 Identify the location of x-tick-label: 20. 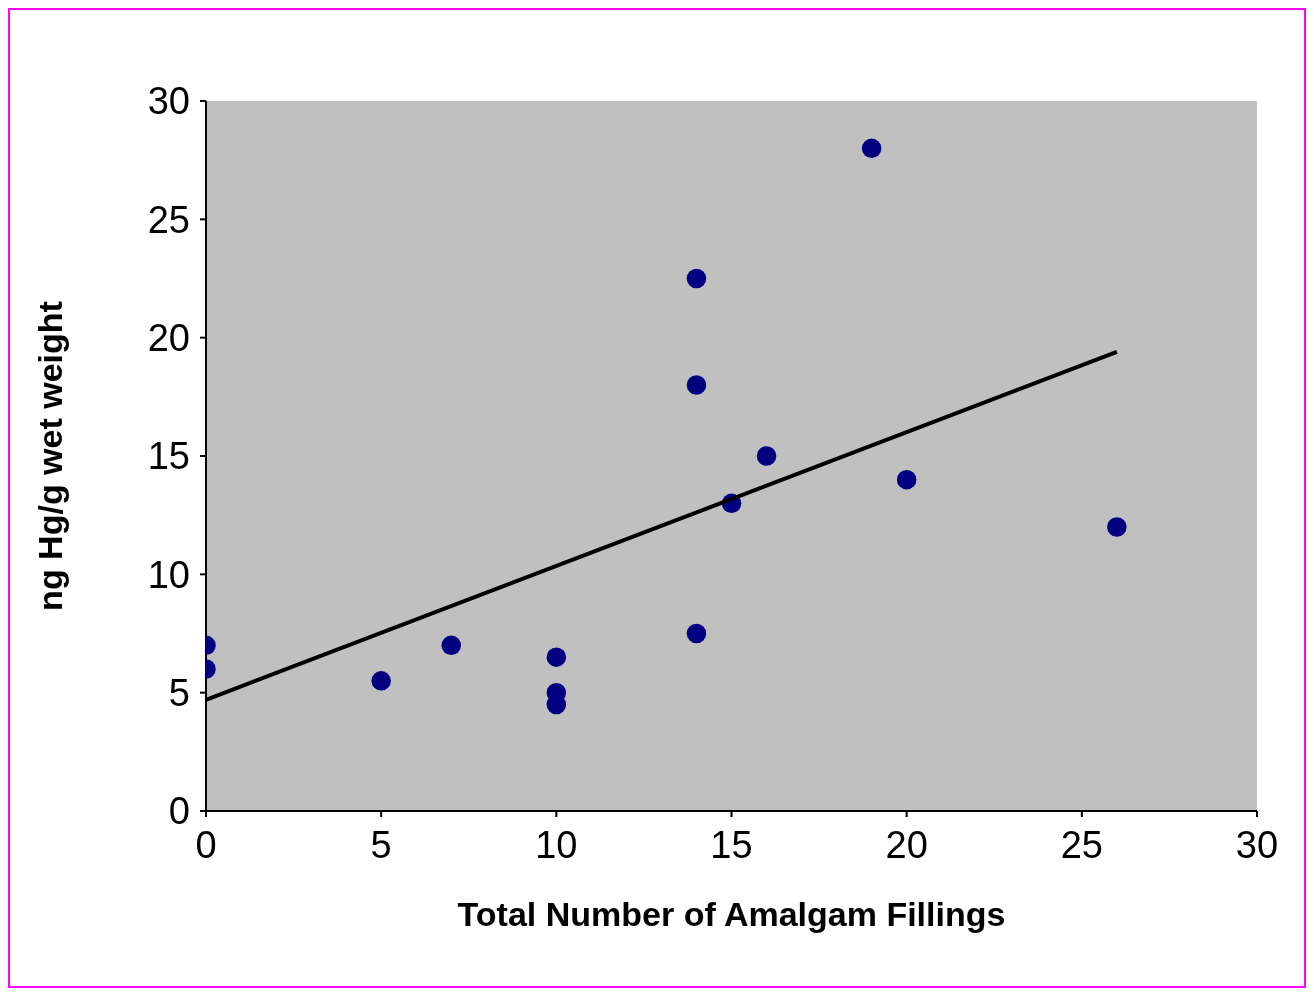
(906, 844).